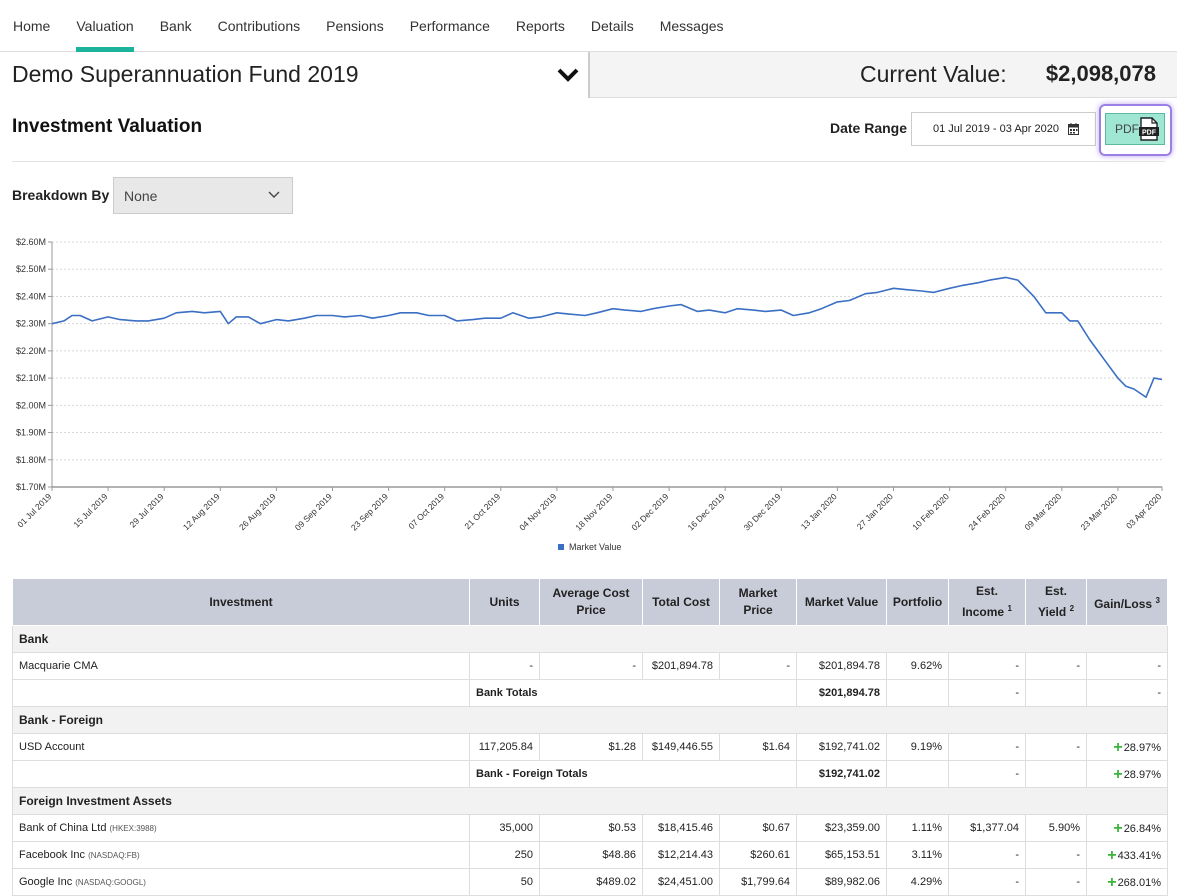 Image resolution: width=1177 pixels, height=896 pixels. I want to click on cell-portfolio: 1.11%, so click(917, 828).